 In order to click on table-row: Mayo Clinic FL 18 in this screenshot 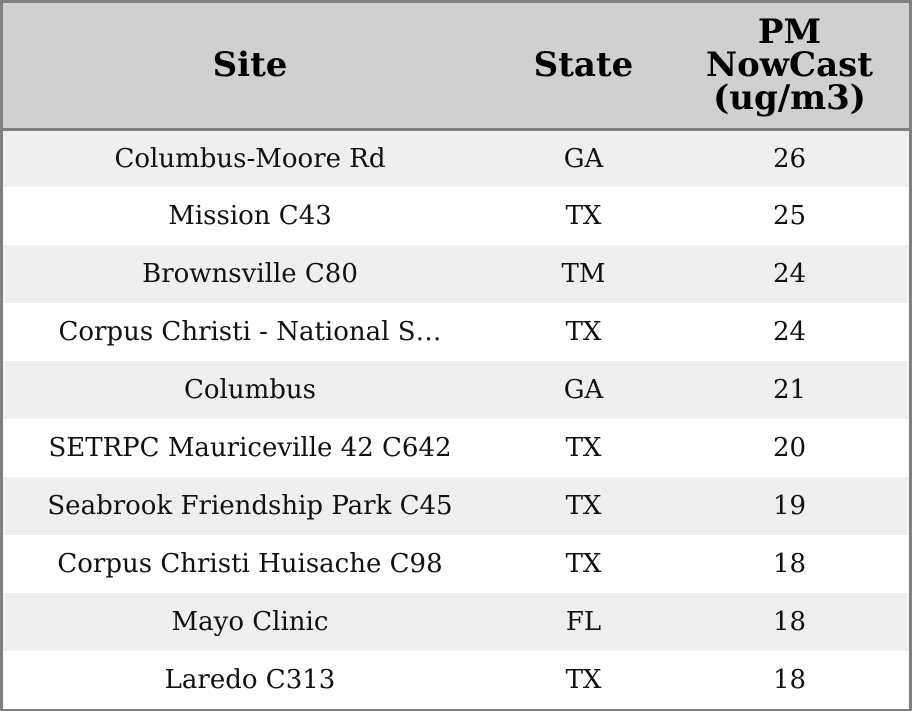, I will do `click(456, 622)`.